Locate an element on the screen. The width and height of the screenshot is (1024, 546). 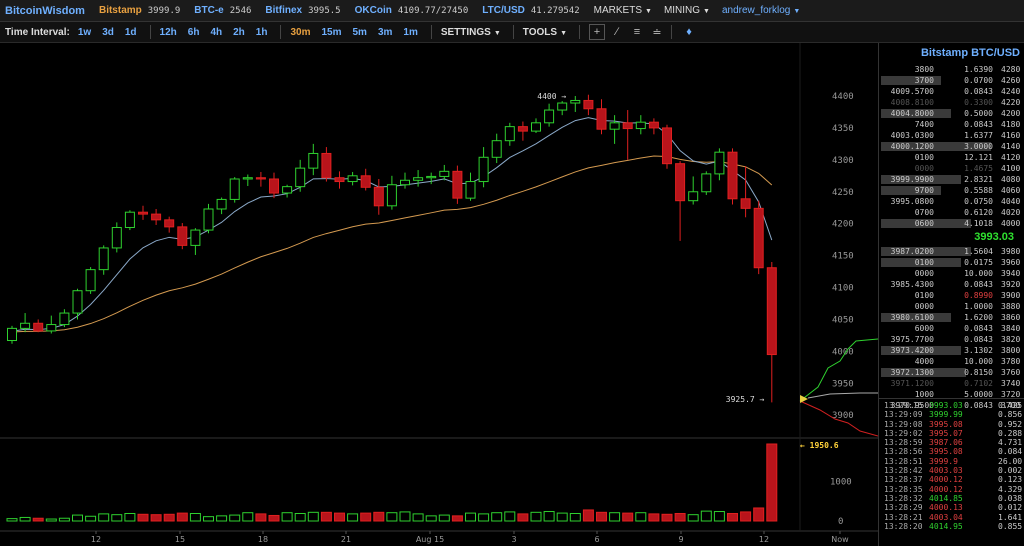
ticker-price: 41.279542 is located at coordinates (555, 10).